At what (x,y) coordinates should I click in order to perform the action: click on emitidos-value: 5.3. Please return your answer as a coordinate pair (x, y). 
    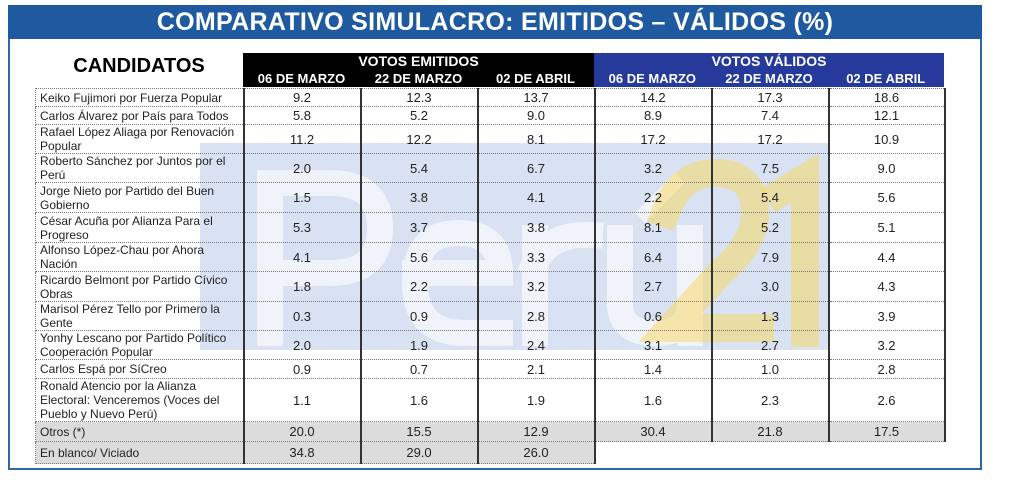
    Looking at the image, I should click on (302, 227).